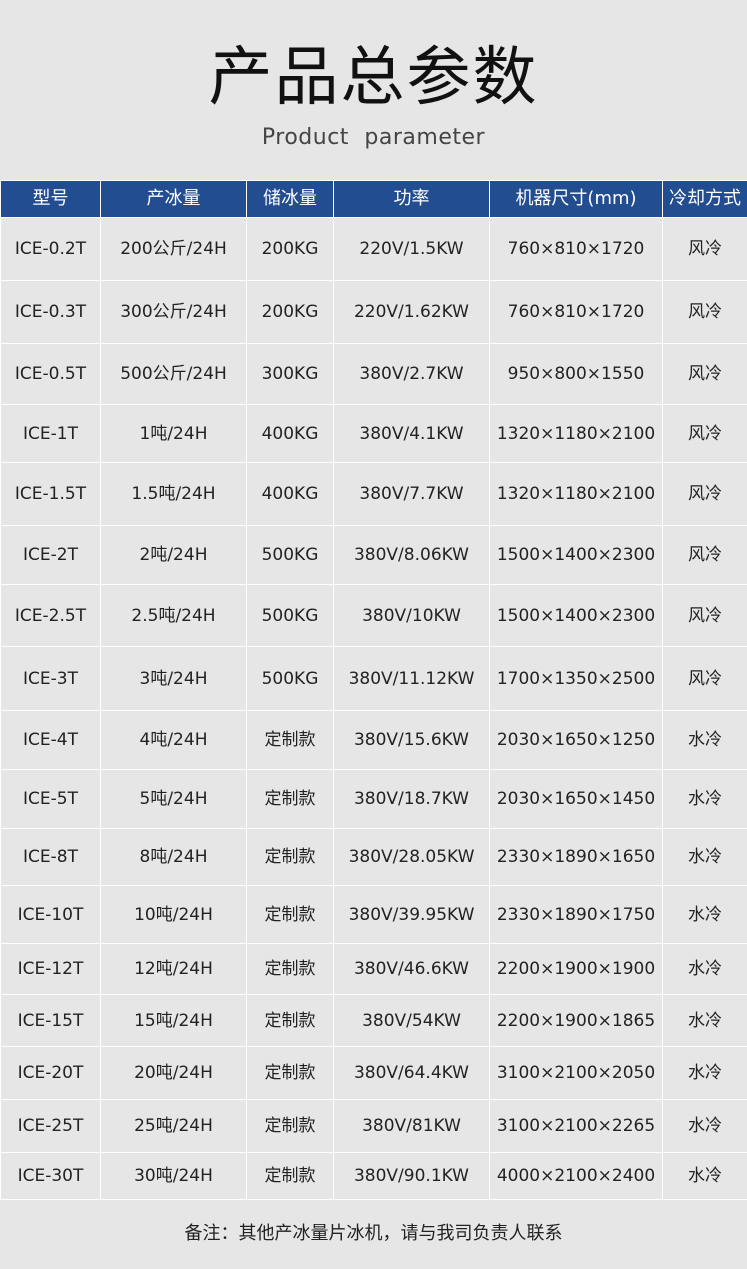 This screenshot has height=1269, width=747. What do you see at coordinates (173, 555) in the screenshot?
I see `table-cell: 2吨/24H` at bounding box center [173, 555].